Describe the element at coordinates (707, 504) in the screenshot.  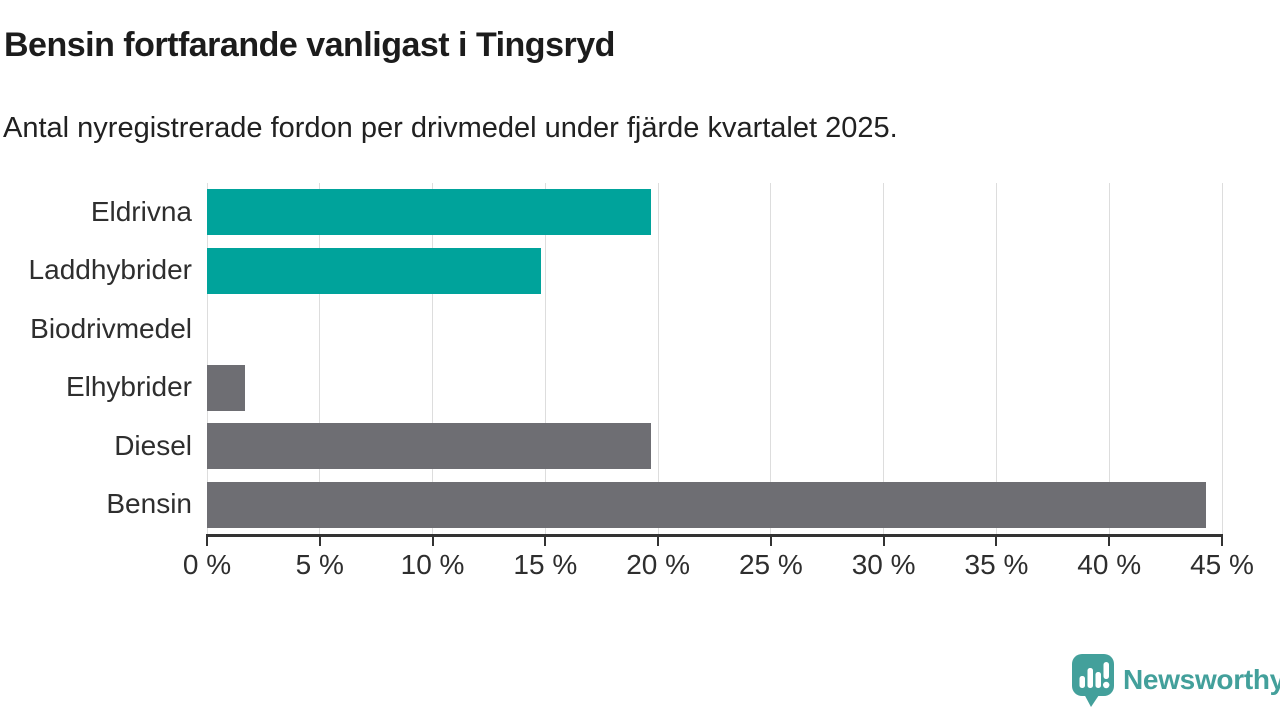
I see `bar-bensin` at that location.